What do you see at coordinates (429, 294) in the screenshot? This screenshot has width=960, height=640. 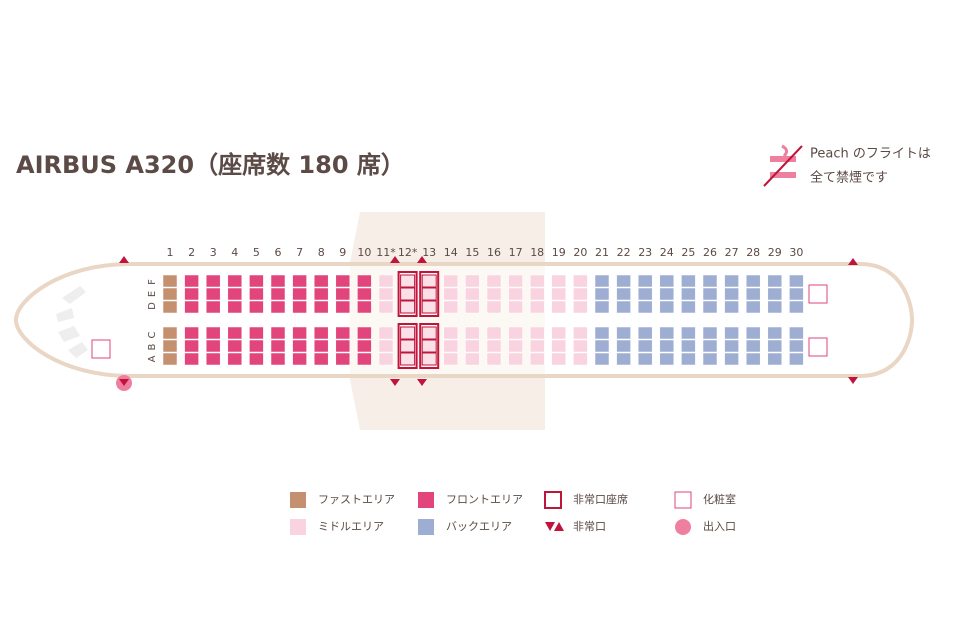 I see `exit-row-frame` at bounding box center [429, 294].